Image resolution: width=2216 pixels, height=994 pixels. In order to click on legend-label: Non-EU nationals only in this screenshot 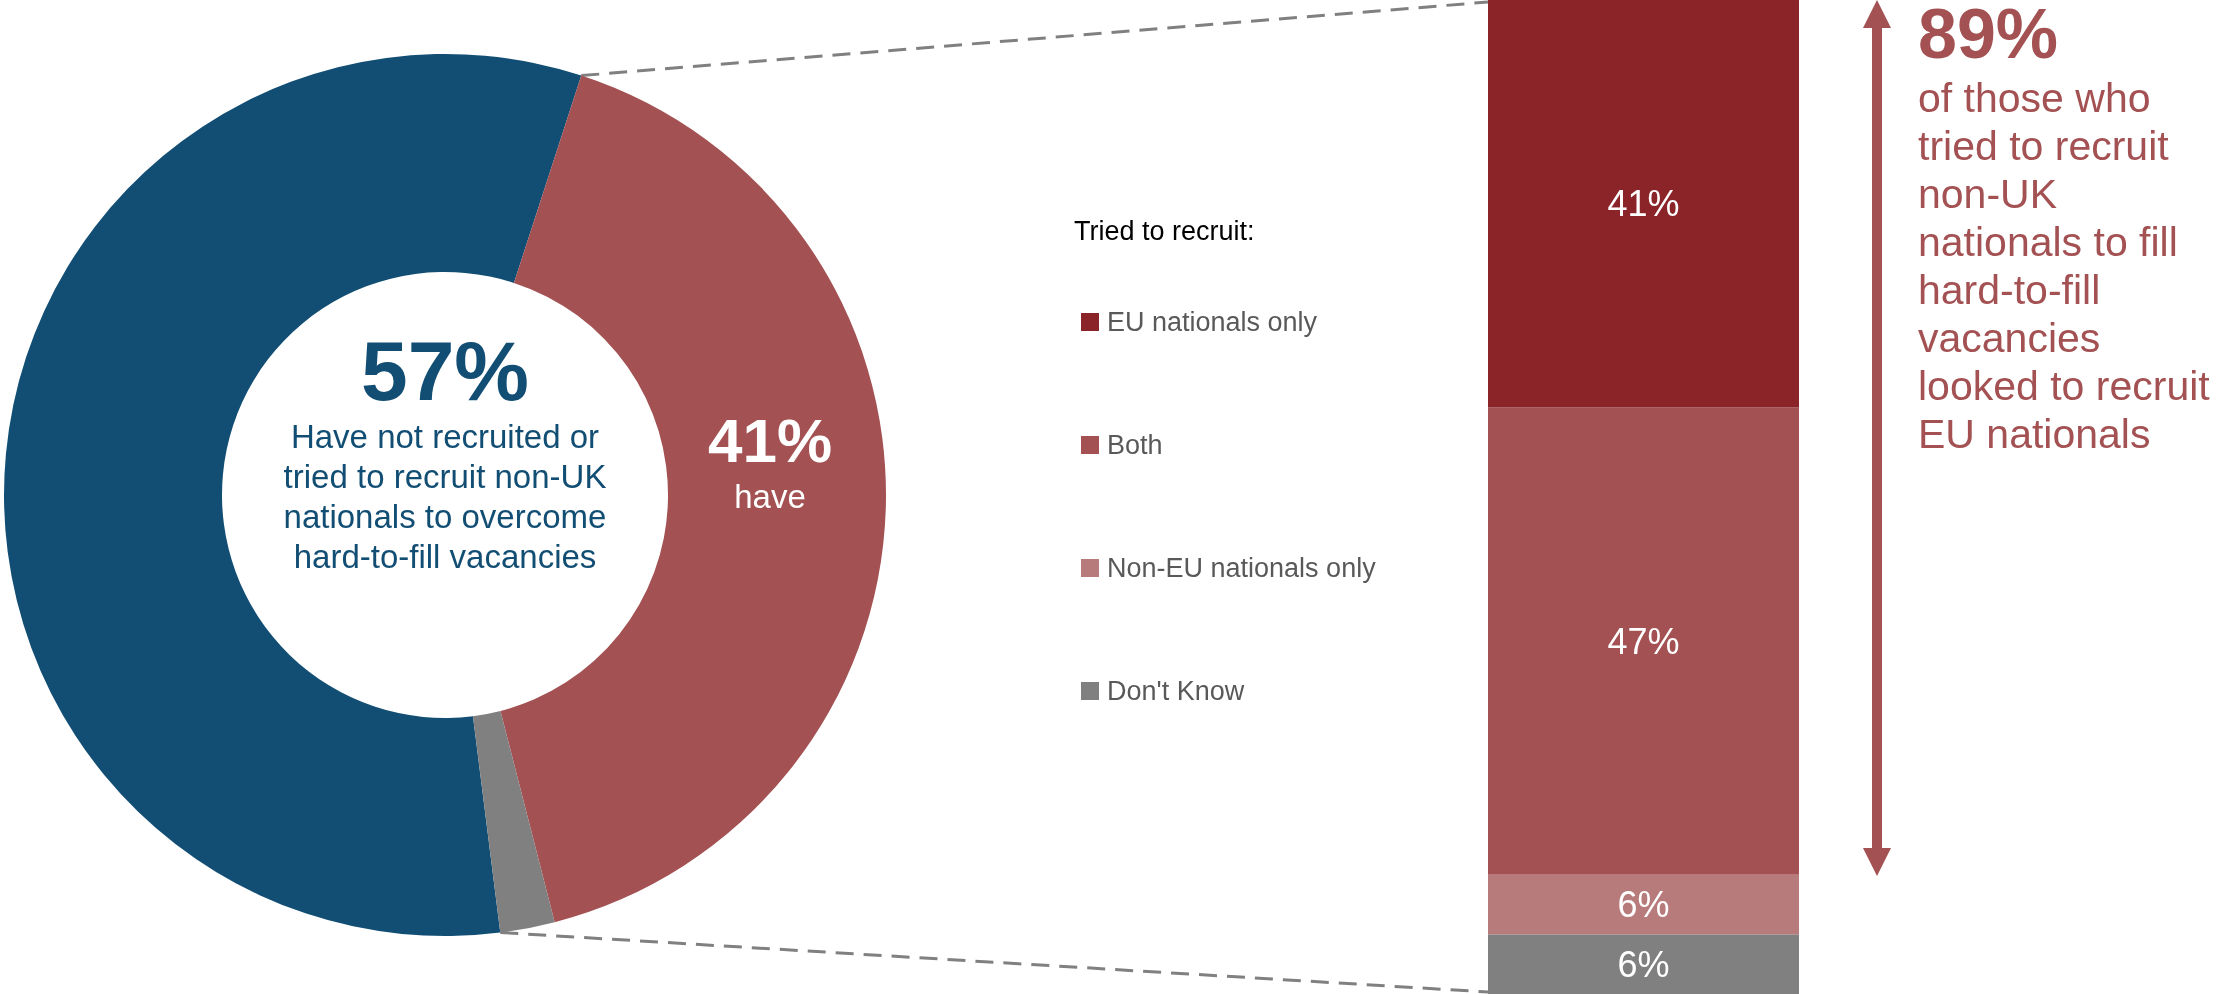, I will do `click(1242, 568)`.